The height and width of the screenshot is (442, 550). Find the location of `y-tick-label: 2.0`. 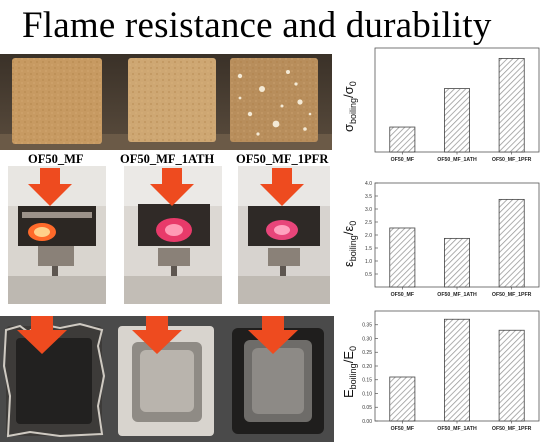

y-tick-label: 2.0 is located at coordinates (368, 236).